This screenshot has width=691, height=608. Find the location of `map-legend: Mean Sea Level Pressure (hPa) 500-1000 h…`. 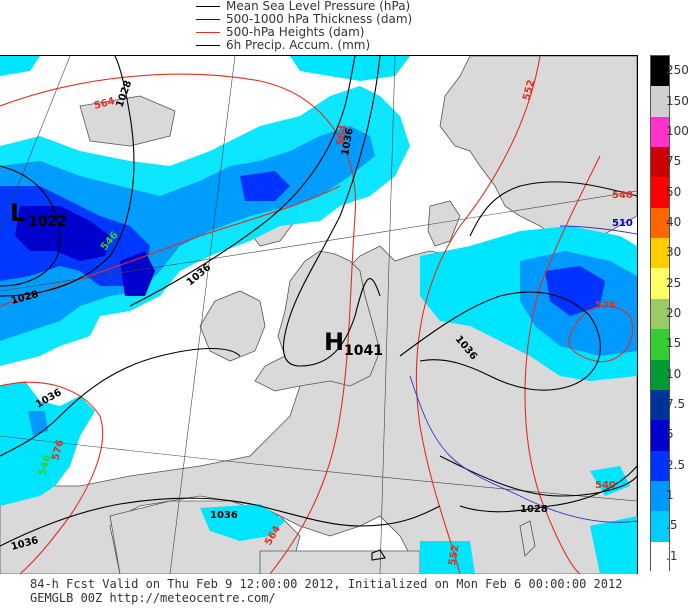

map-legend: Mean Sea Level Pressure (hPa) 500-1000 h… is located at coordinates (326, 28).